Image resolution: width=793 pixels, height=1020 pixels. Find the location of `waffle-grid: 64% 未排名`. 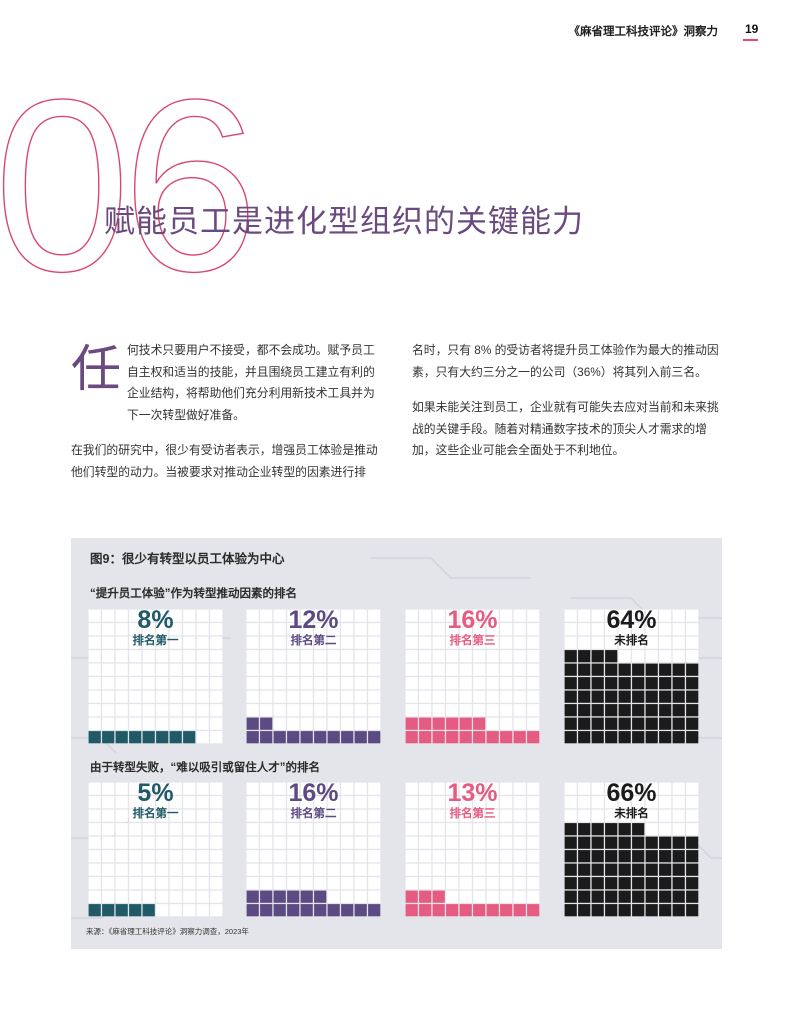

waffle-grid: 64% 未排名 is located at coordinates (631, 675).